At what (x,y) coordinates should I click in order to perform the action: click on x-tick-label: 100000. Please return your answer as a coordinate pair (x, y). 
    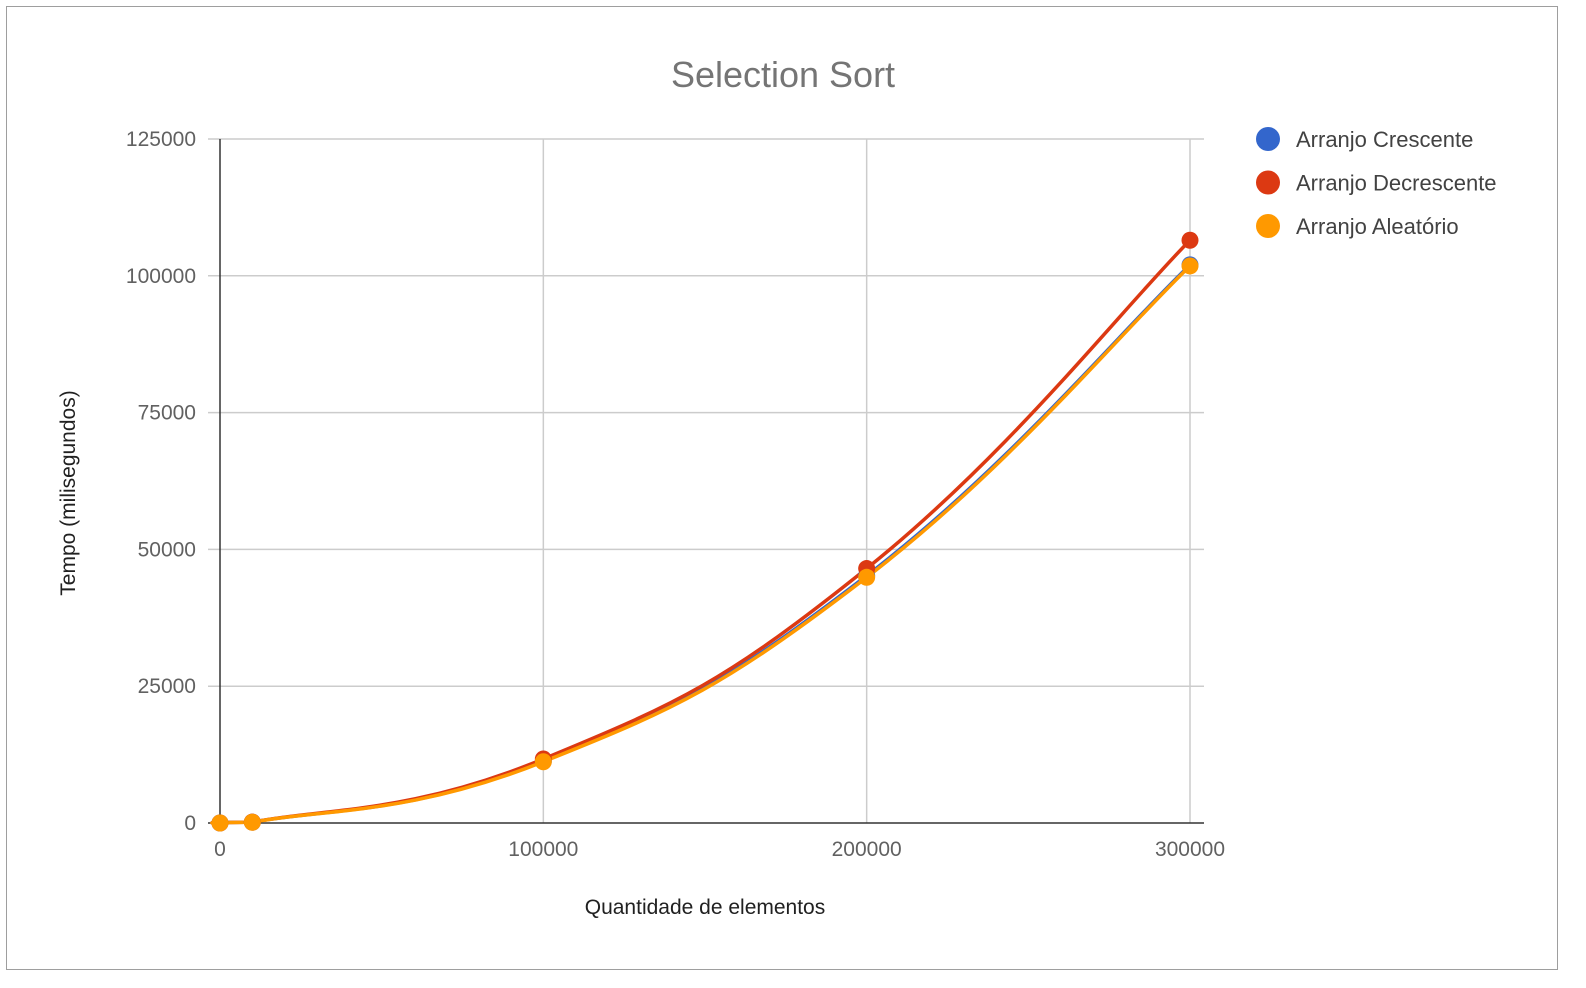
    Looking at the image, I should click on (543, 849).